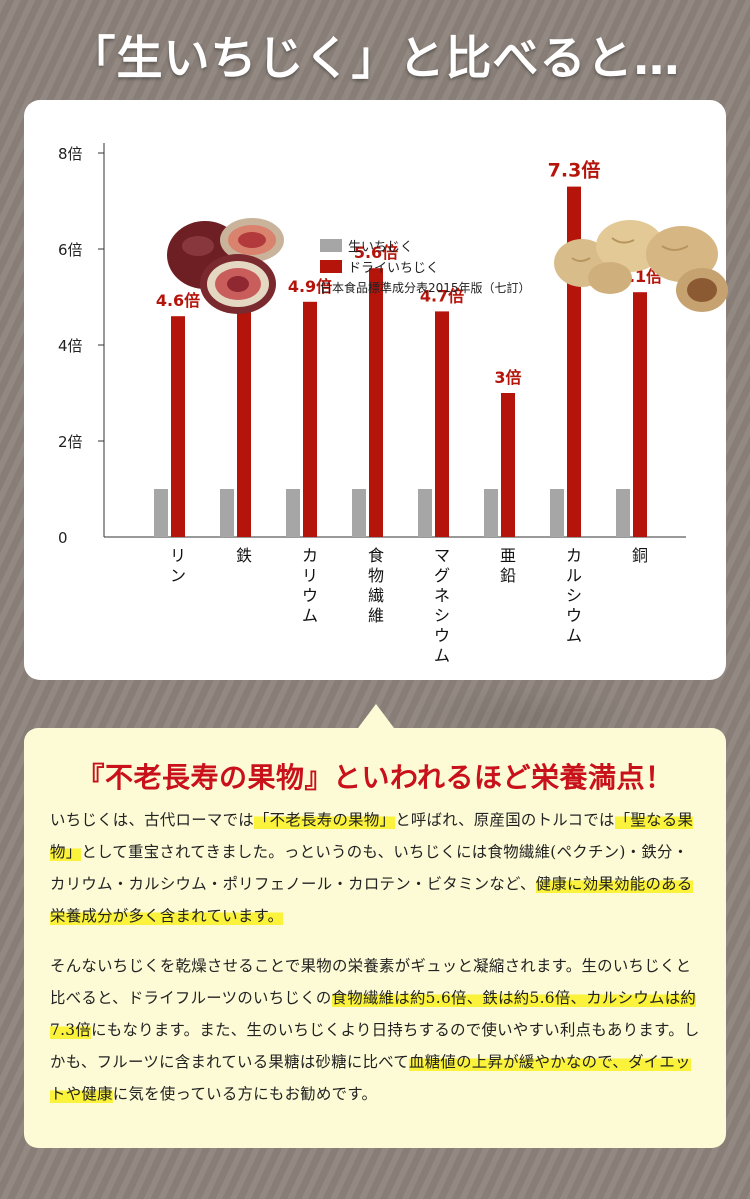 The height and width of the screenshot is (1199, 750). What do you see at coordinates (244, 555) in the screenshot?
I see `category-label-char: 鉄` at bounding box center [244, 555].